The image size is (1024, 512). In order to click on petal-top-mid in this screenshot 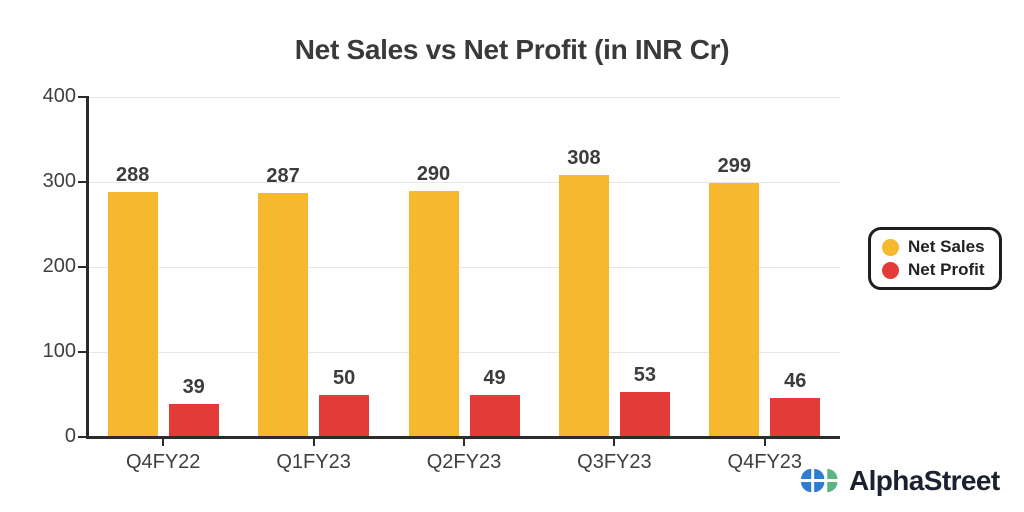, I will do `click(819, 474)`.